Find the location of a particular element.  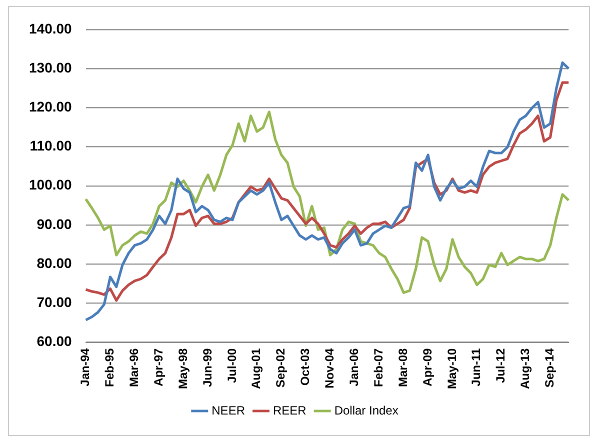

x-tick-label: Feb-07 is located at coordinates (378, 367).